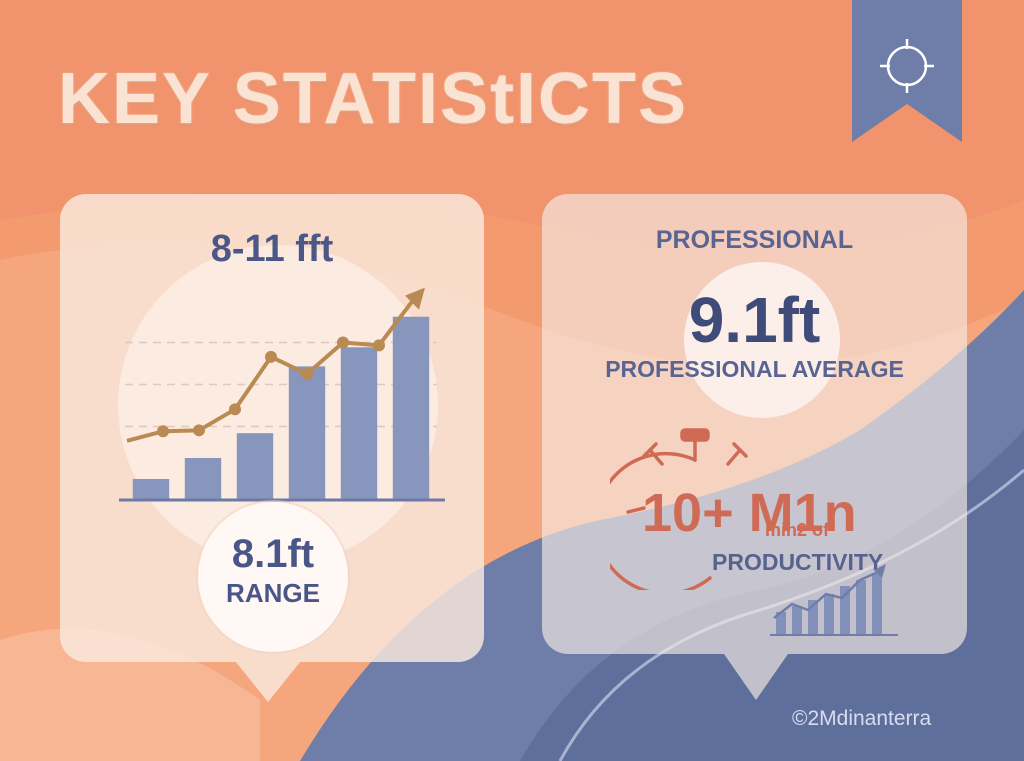  Describe the element at coordinates (373, 99) in the screenshot. I see `page-title: KEY STATIStICTS` at that location.